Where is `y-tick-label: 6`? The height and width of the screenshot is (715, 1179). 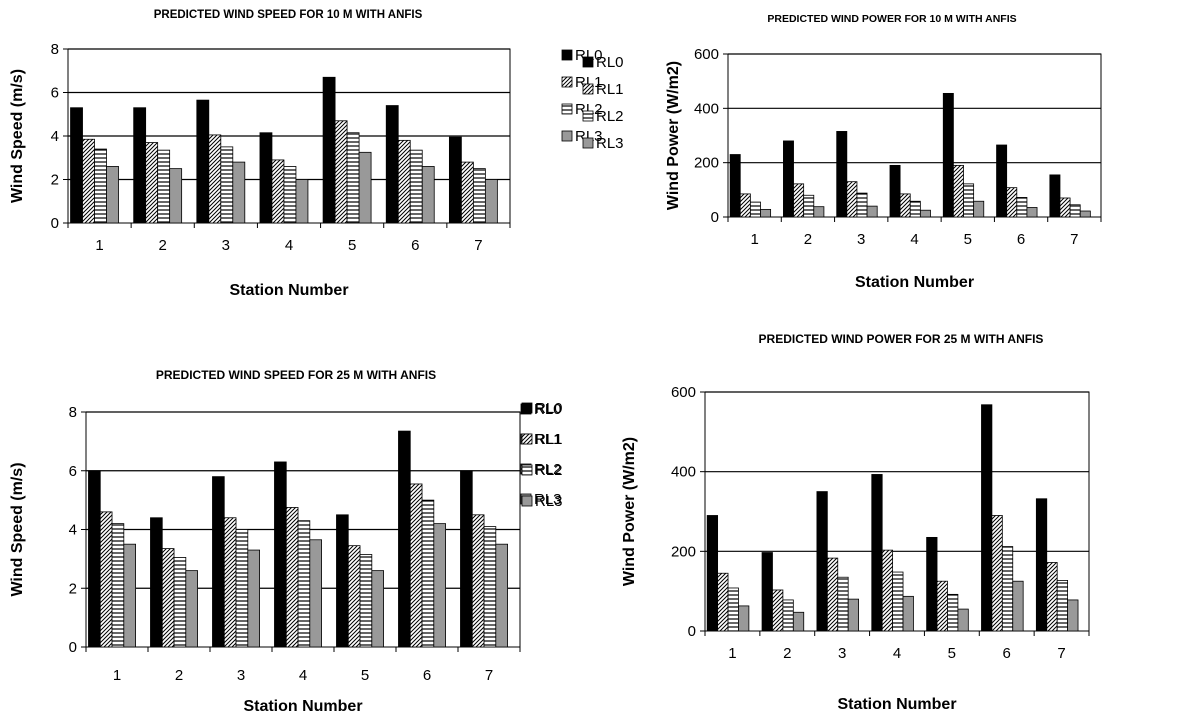
y-tick-label: 6 is located at coordinates (73, 471).